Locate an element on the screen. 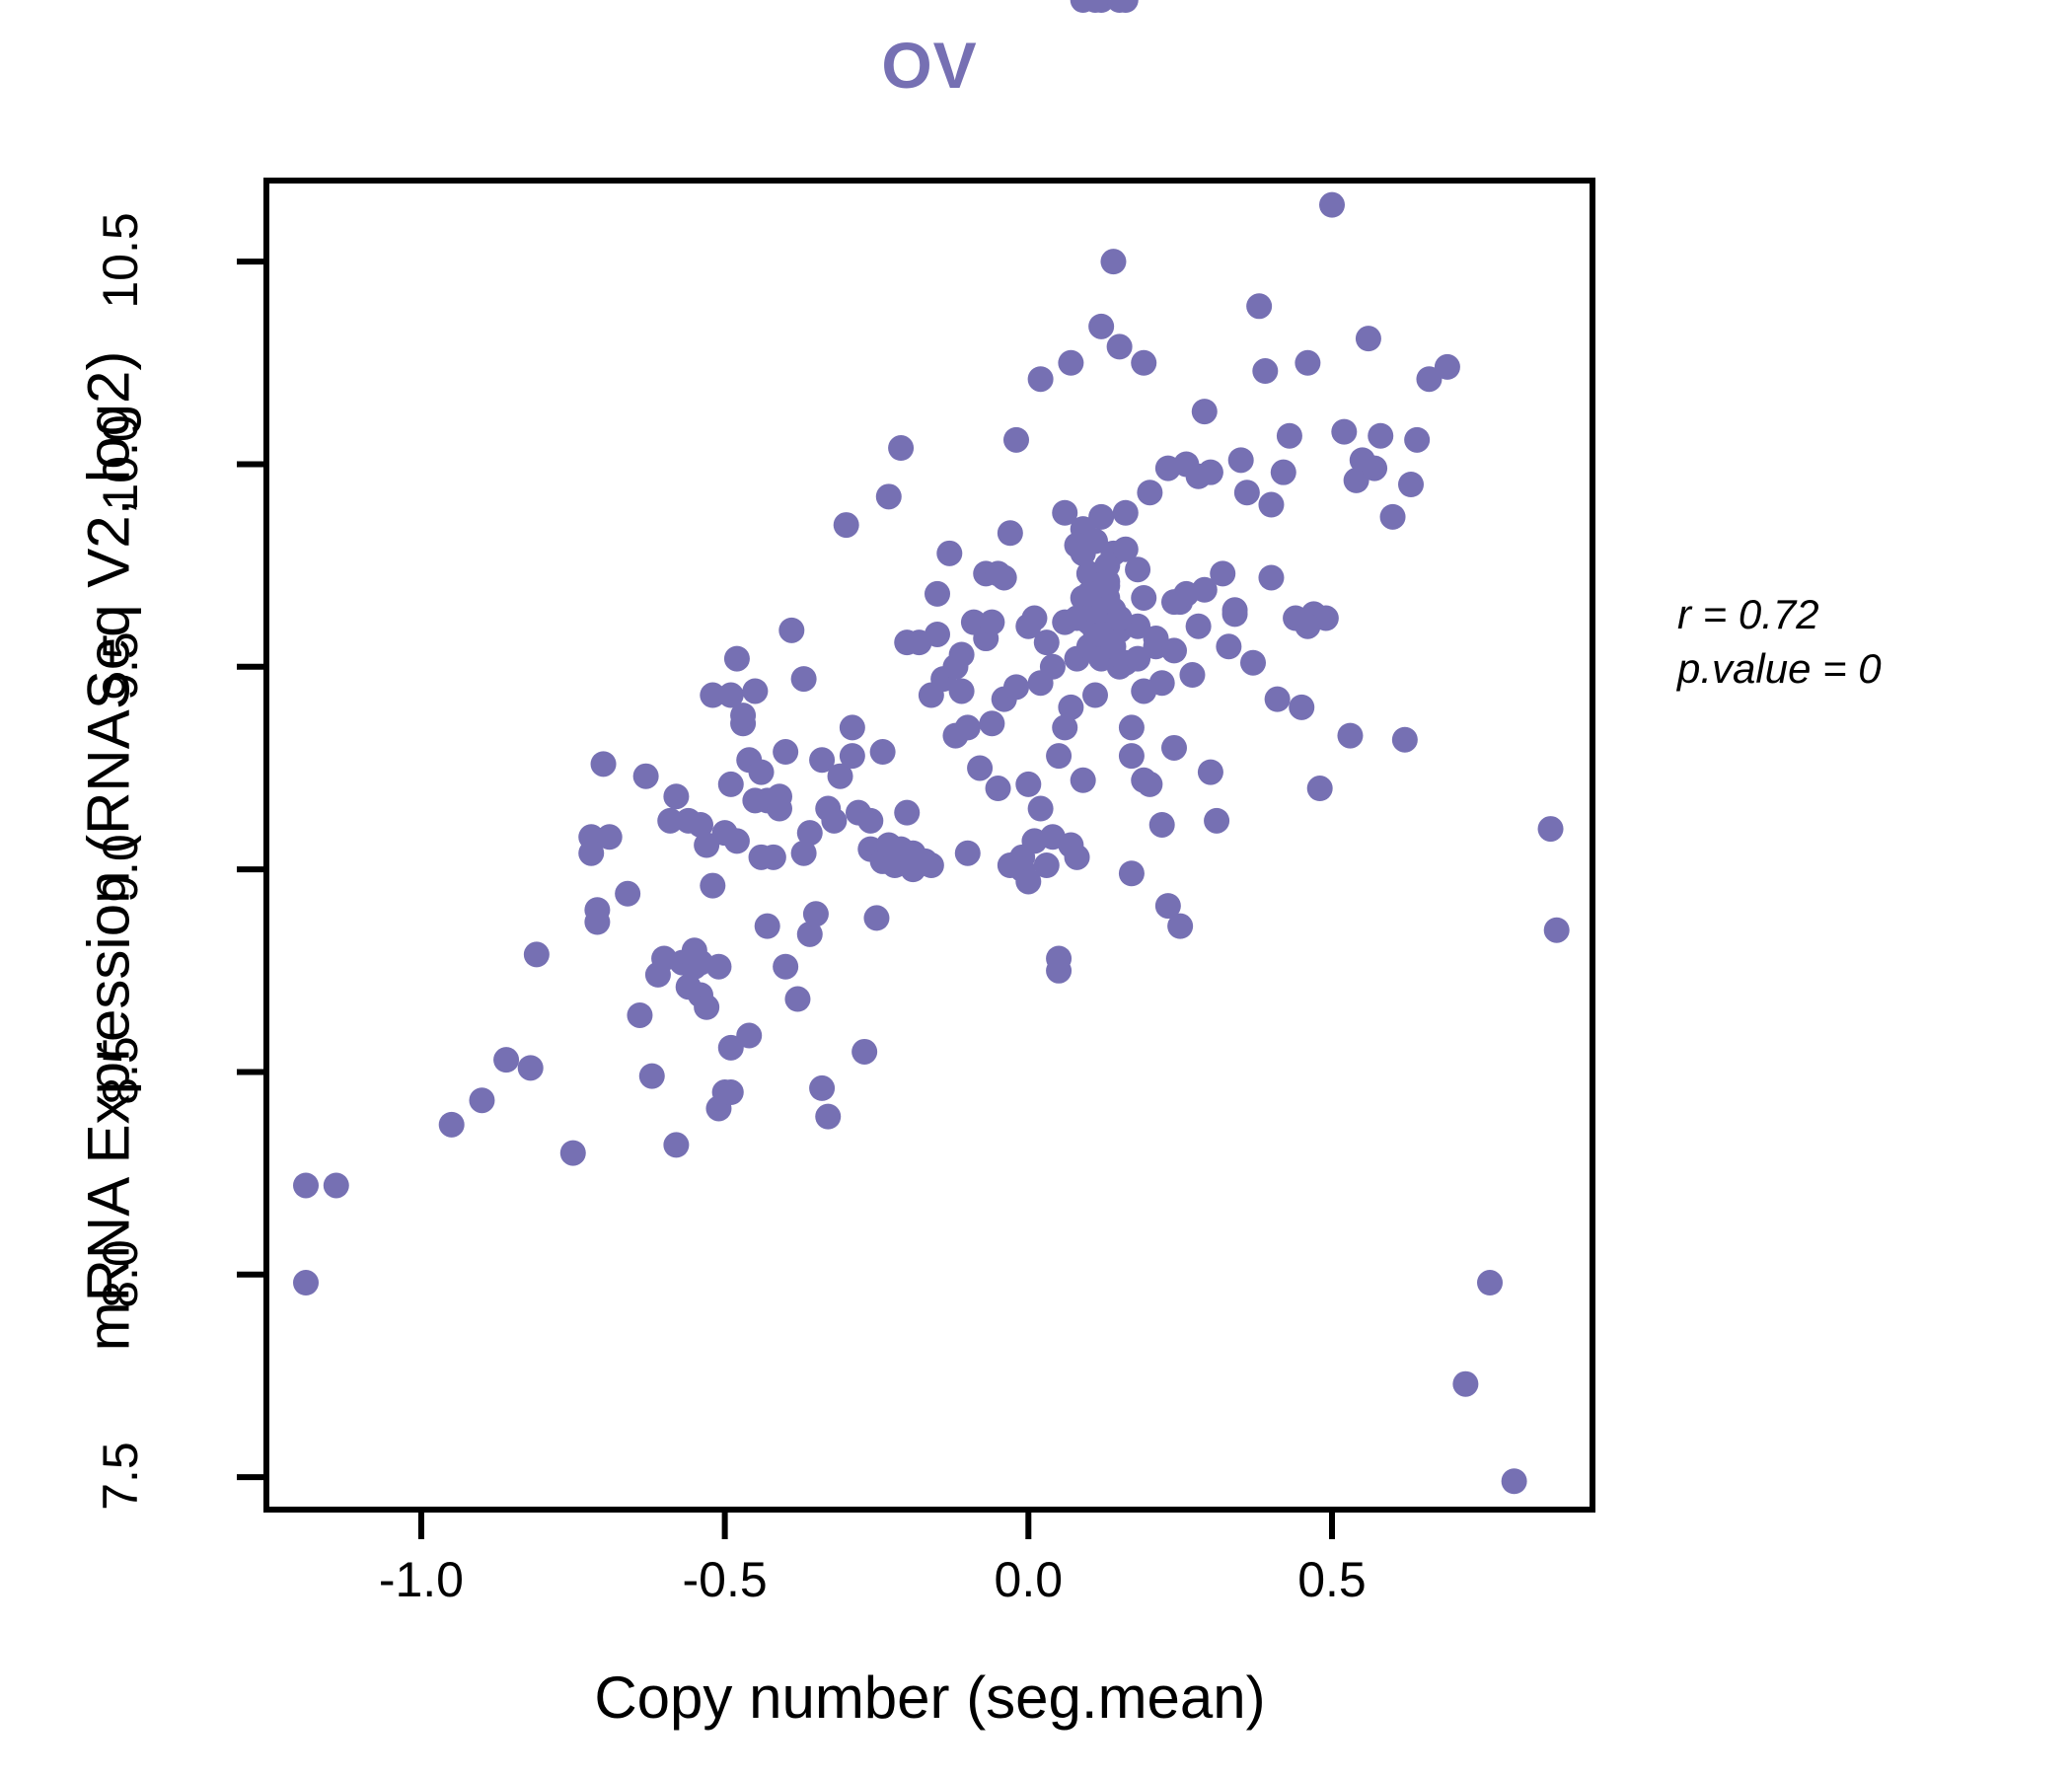 The width and height of the screenshot is (2072, 1776). correlation-annotation: r = 0.72 p.value = 0 is located at coordinates (1780, 642).